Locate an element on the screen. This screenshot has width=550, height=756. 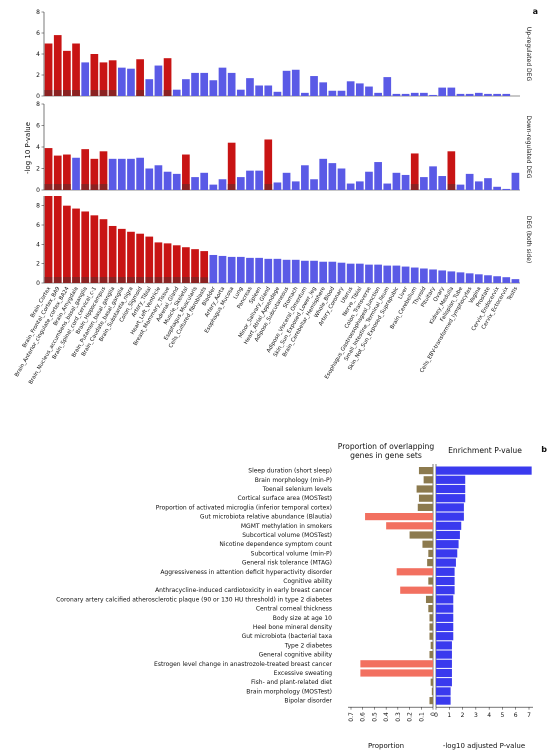
bar-row: Body size at age 10 is located at coordinates (363, 617).